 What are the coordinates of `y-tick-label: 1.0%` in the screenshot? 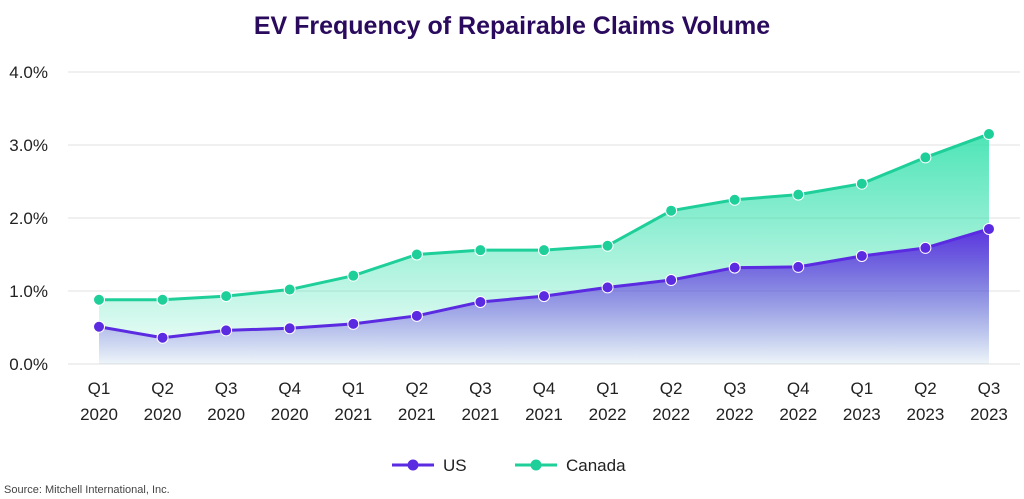 It's located at (28, 291).